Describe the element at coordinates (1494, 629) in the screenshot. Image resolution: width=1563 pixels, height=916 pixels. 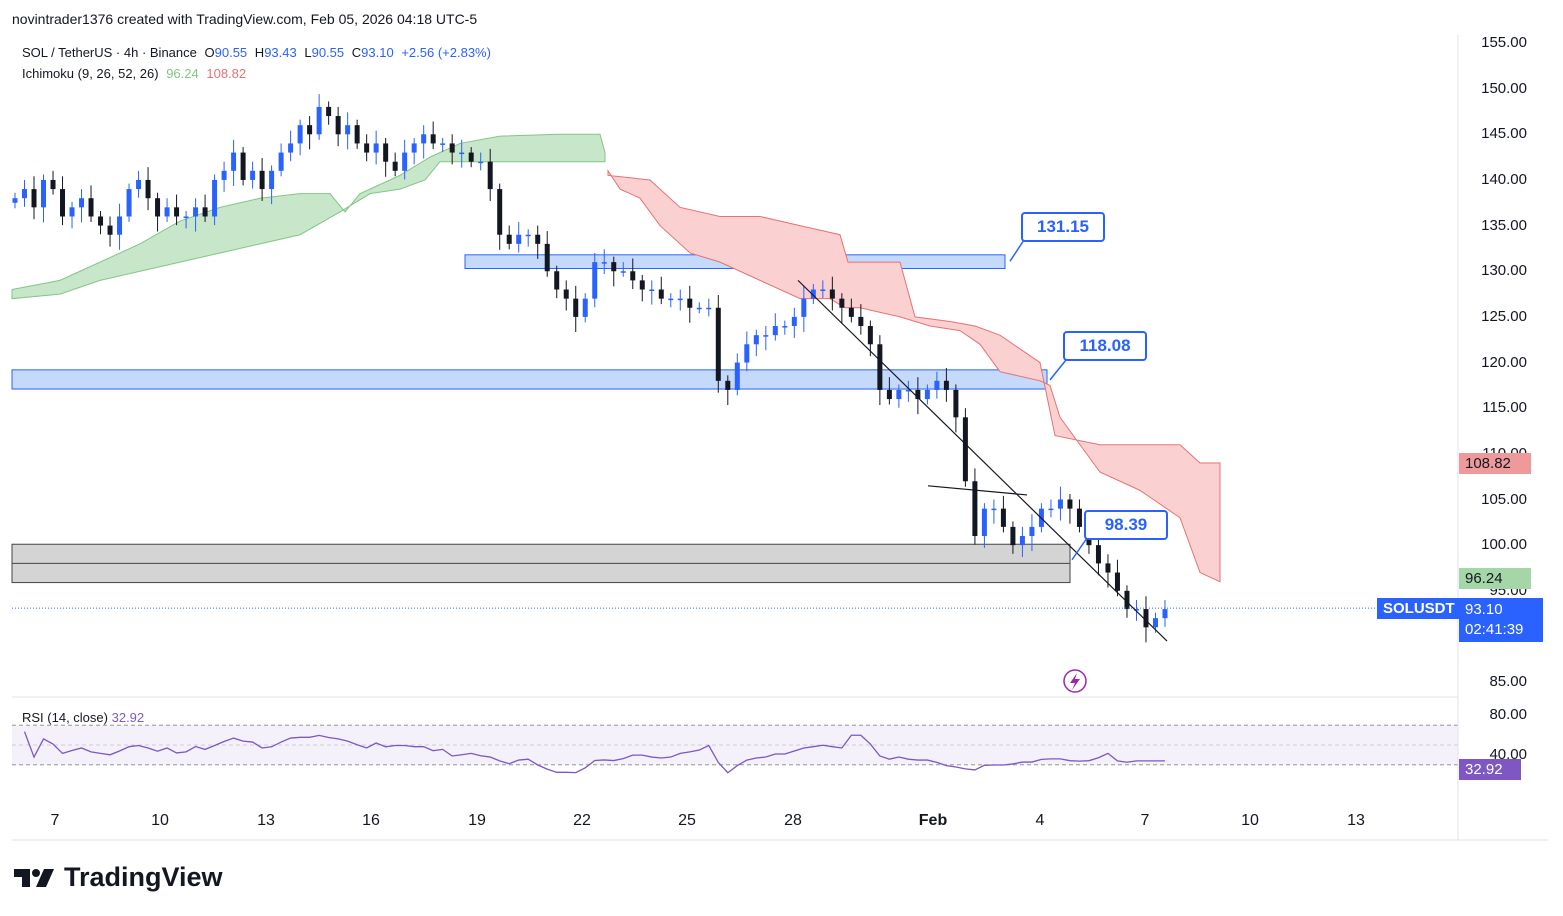
I see `countdown: 02:41:39` at that location.